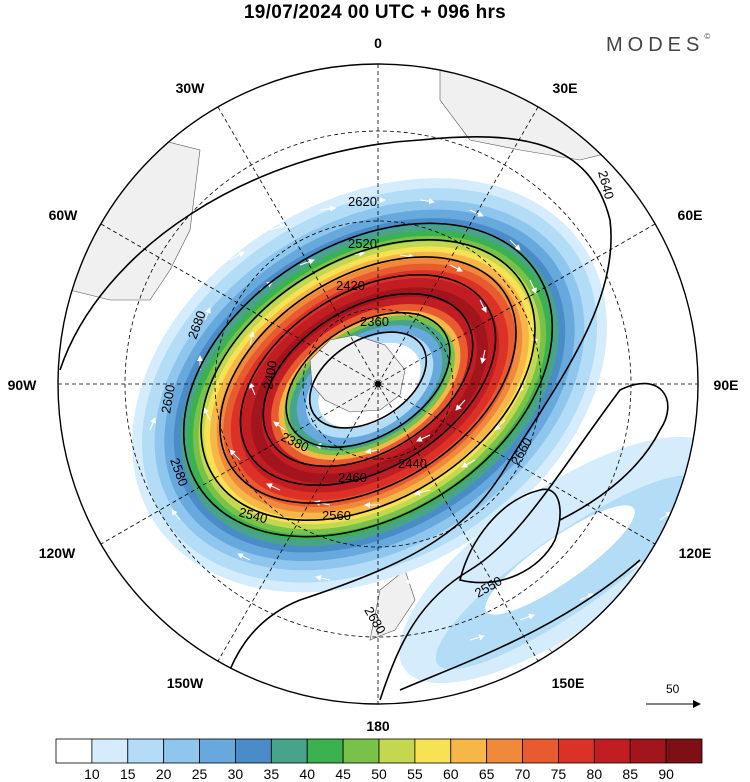 This screenshot has width=750, height=782. I want to click on modes-brand-logo: MODES©, so click(658, 44).